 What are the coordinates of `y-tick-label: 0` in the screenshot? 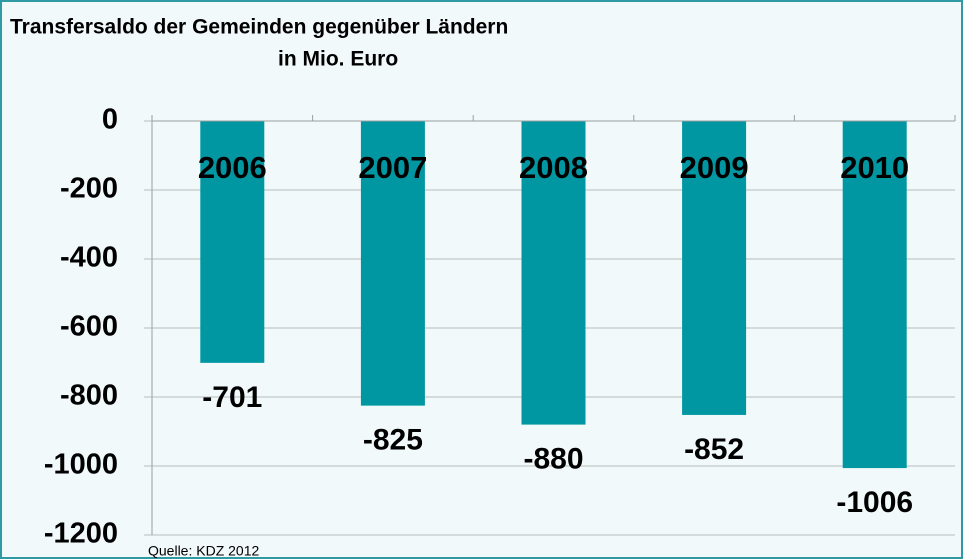 It's located at (110, 120).